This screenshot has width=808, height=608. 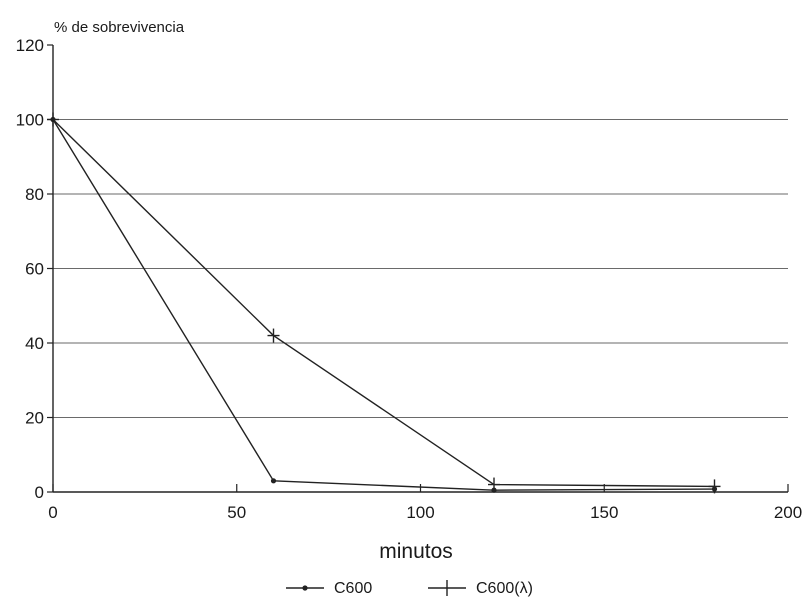 I want to click on x-tick-label-50: 50, so click(x=236, y=512).